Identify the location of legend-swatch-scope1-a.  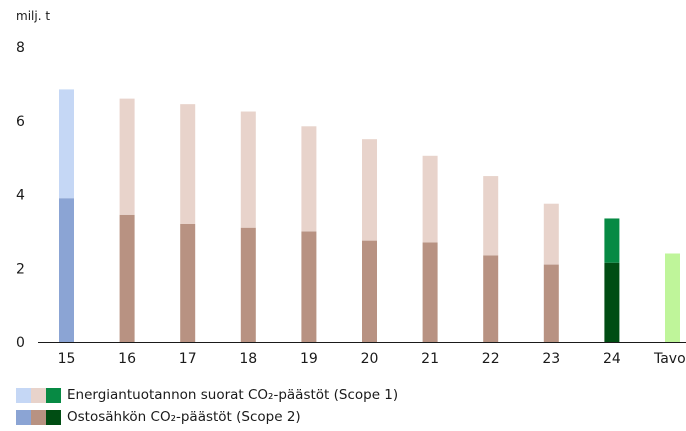
(23, 395).